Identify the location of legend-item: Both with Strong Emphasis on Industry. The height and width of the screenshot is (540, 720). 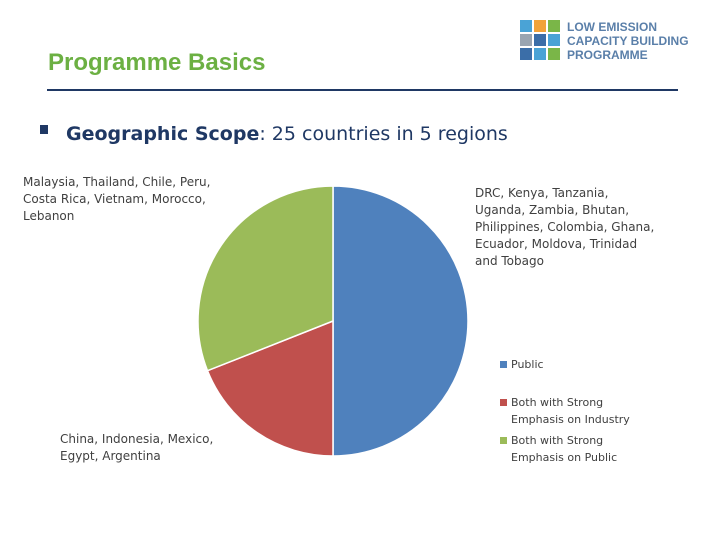
(578, 411).